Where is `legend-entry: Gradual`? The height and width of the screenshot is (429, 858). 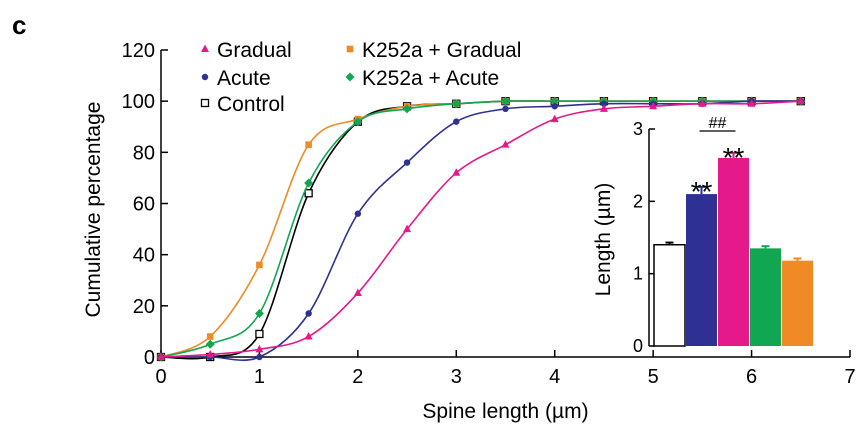 legend-entry: Gradual is located at coordinates (246, 50).